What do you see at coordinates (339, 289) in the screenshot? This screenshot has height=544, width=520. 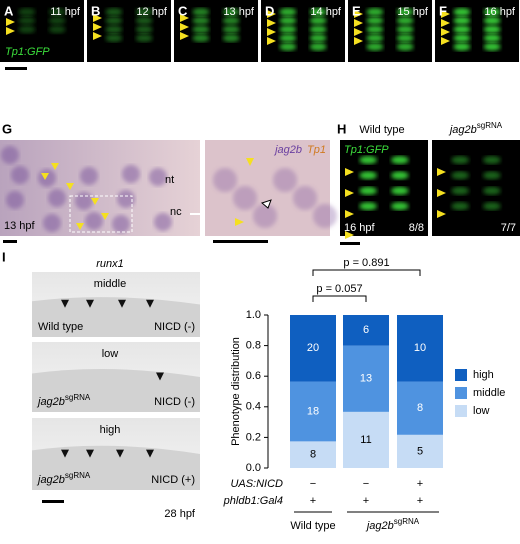 I see `p-value: p = 0.057` at bounding box center [339, 289].